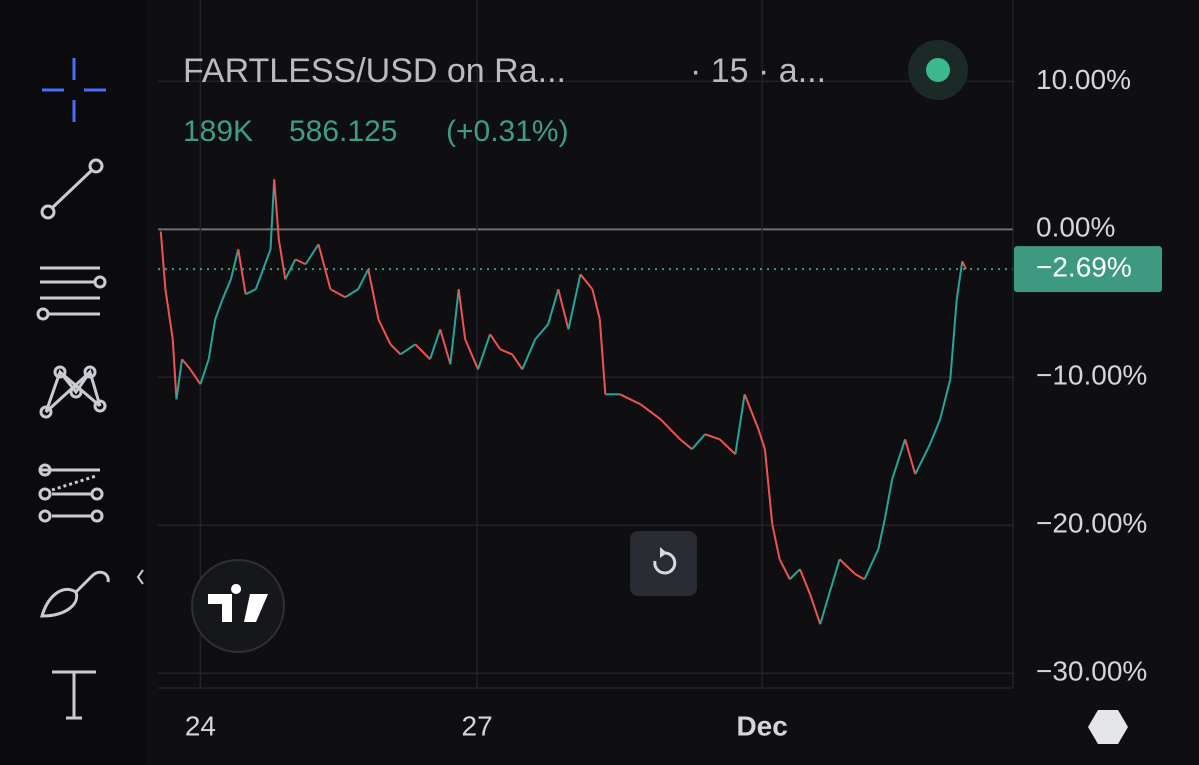 The image size is (1199, 765). I want to click on volume: 189K, so click(218, 131).